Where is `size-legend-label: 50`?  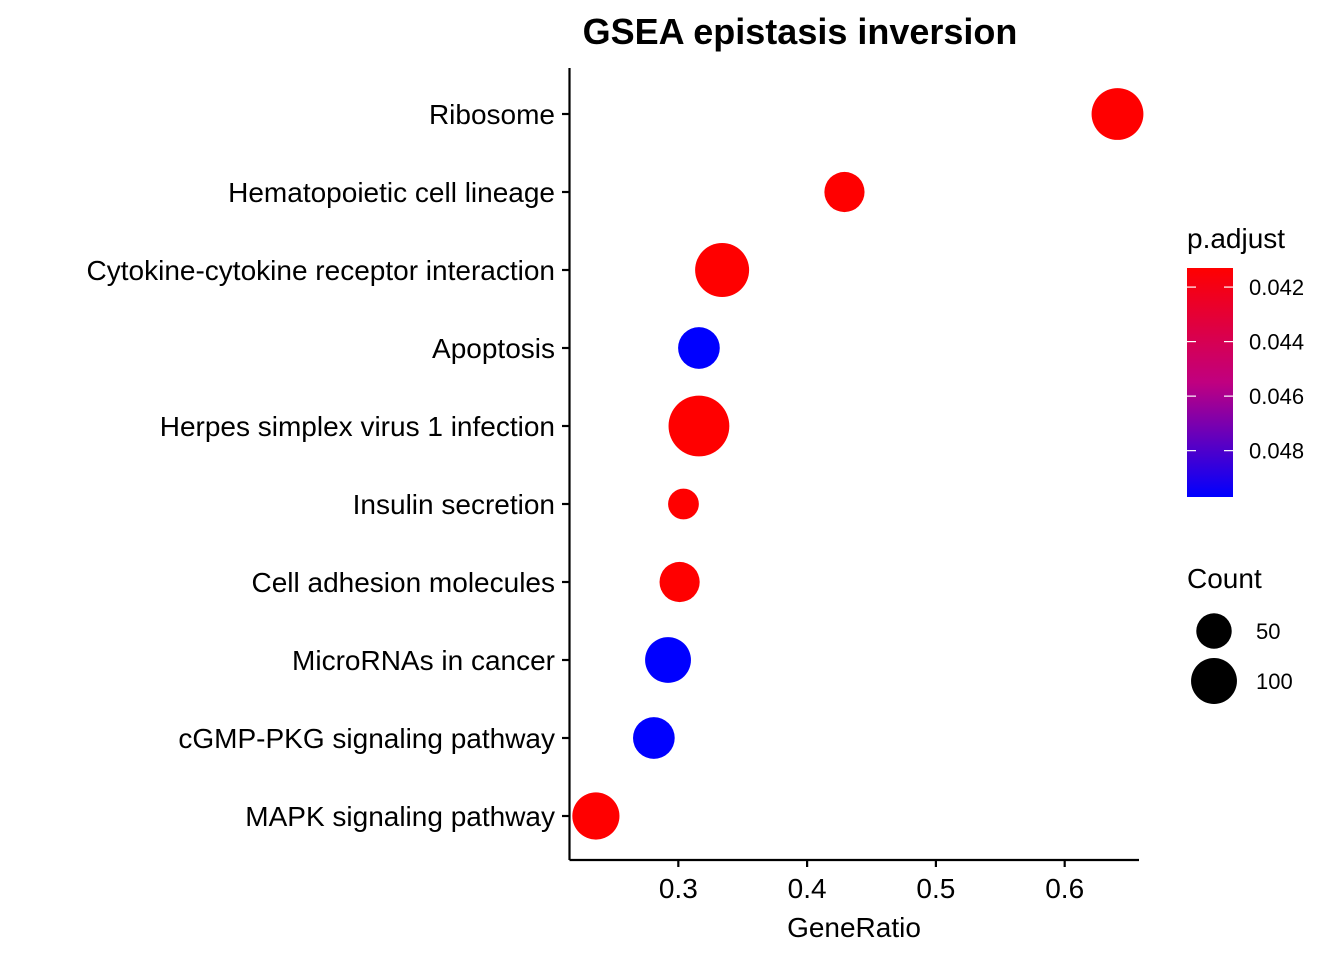 size-legend-label: 50 is located at coordinates (1268, 631).